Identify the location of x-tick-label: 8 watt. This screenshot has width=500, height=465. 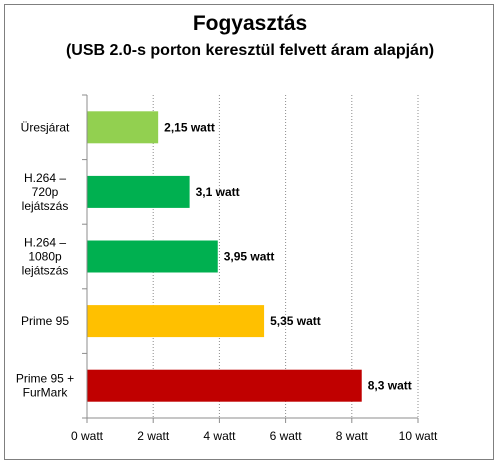
(352, 436).